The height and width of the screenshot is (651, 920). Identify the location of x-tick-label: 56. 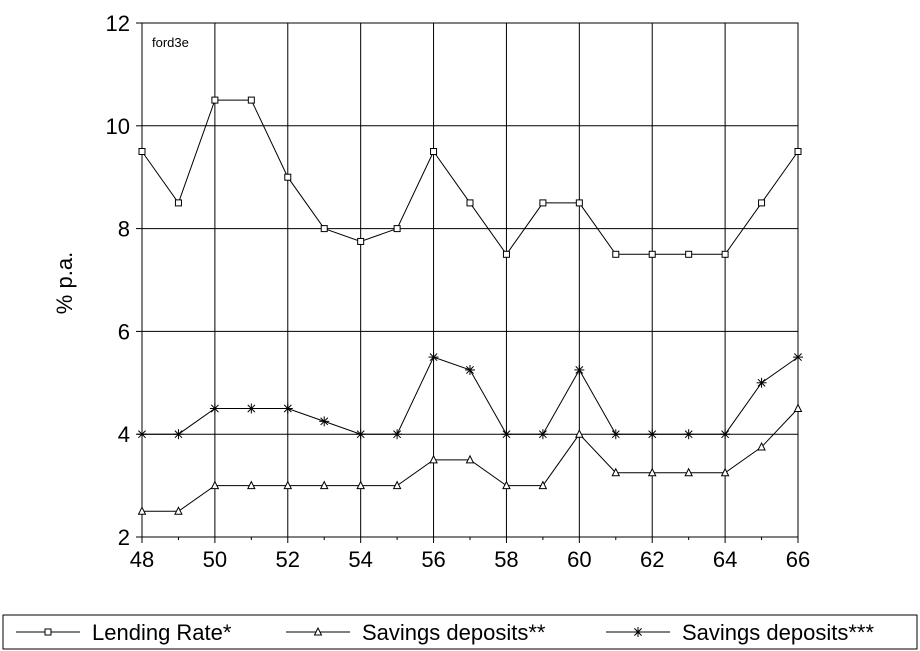
(433, 559).